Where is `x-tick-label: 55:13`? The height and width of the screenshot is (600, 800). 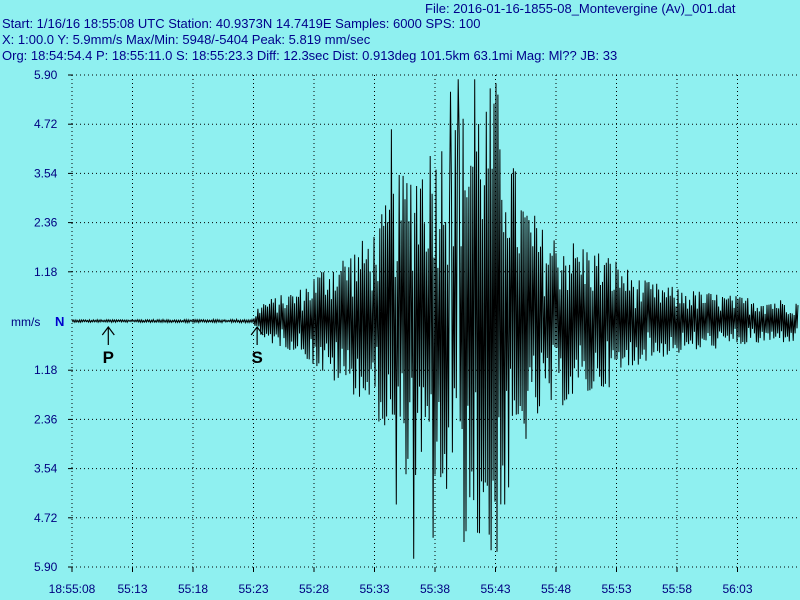 x-tick-label: 55:13 is located at coordinates (132, 589).